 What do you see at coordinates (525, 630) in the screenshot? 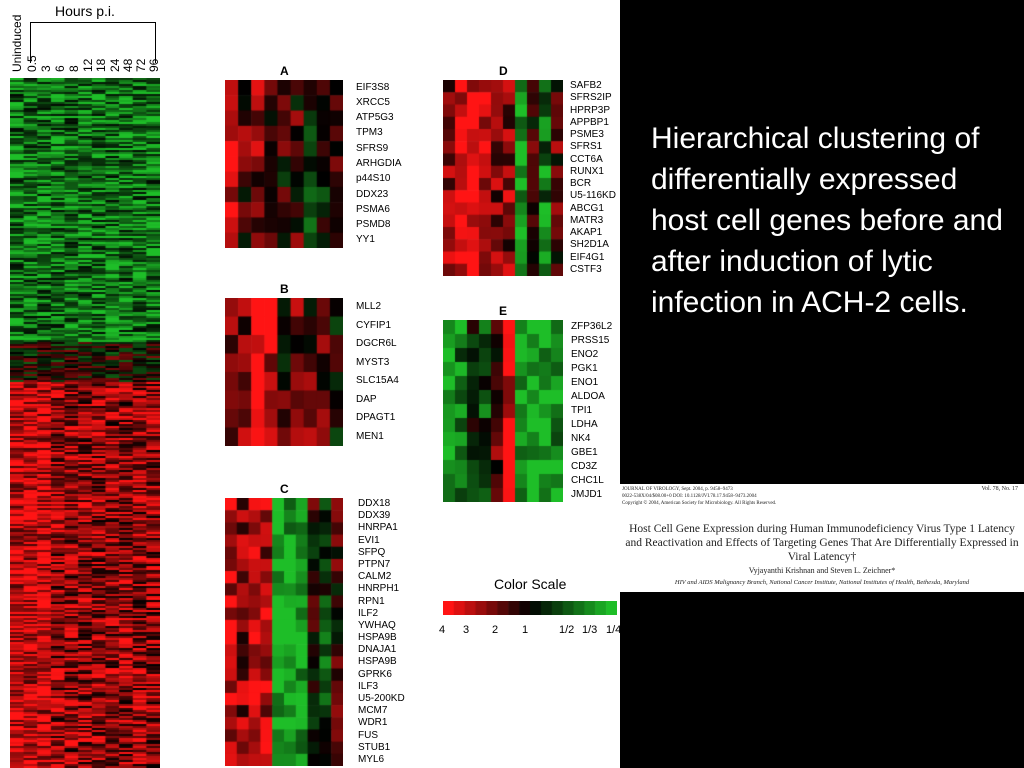
I see `color-scale-tick: 1` at bounding box center [525, 630].